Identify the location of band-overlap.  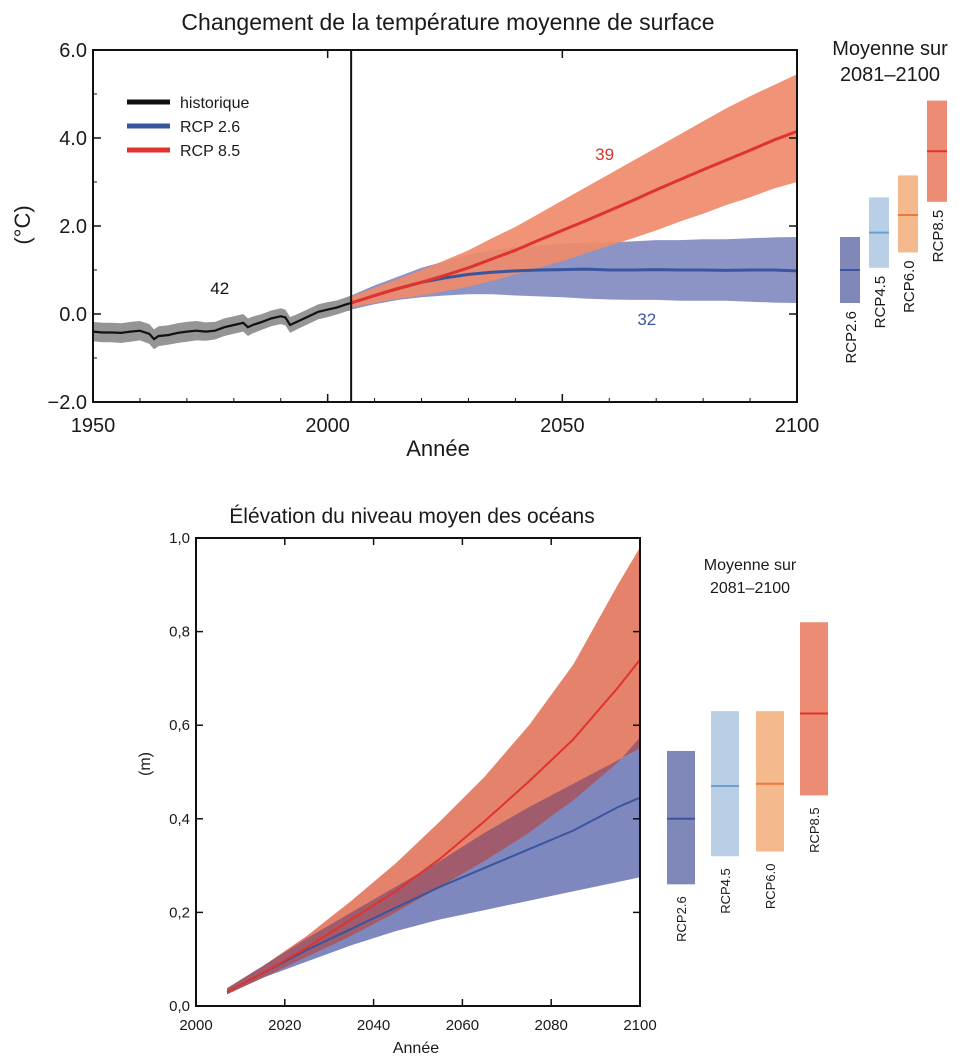
(433, 865).